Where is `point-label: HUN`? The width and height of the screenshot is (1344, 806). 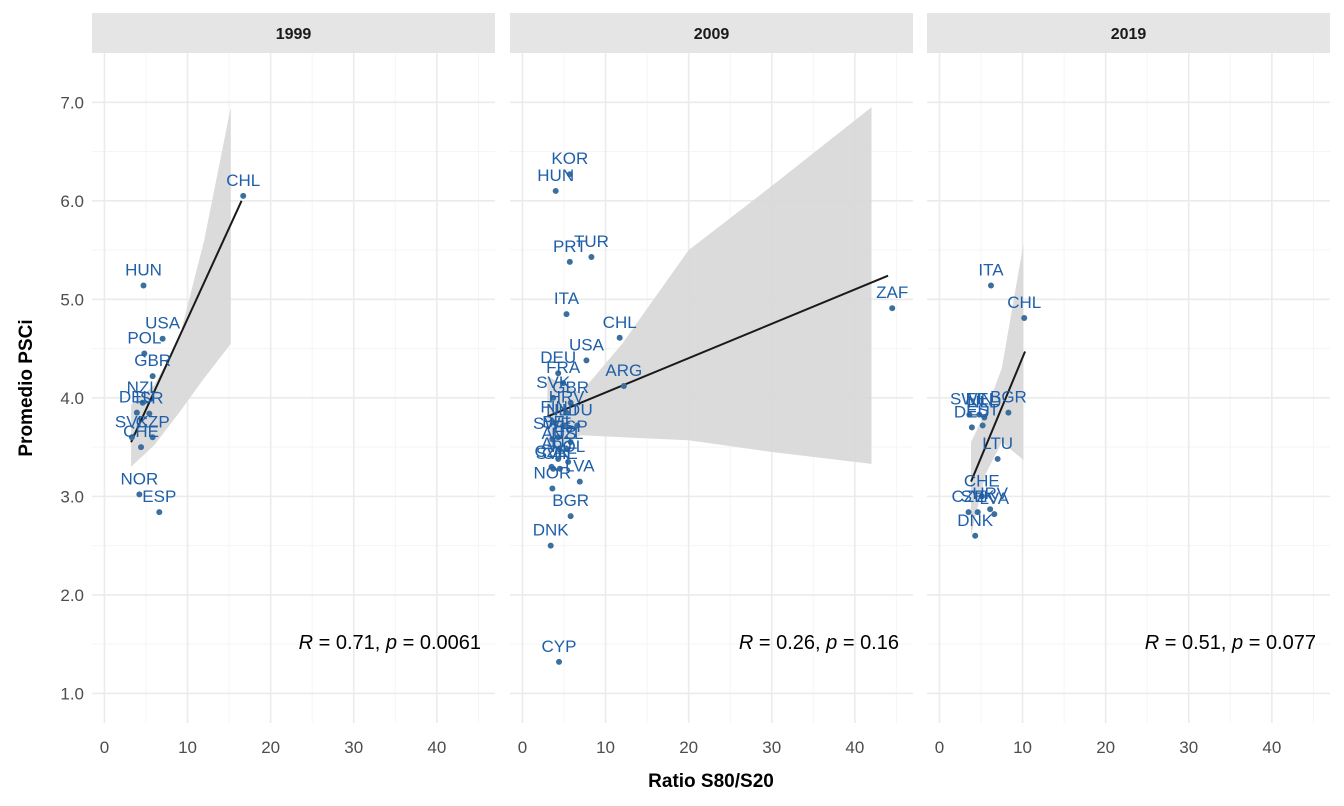
point-label: HUN is located at coordinates (555, 175).